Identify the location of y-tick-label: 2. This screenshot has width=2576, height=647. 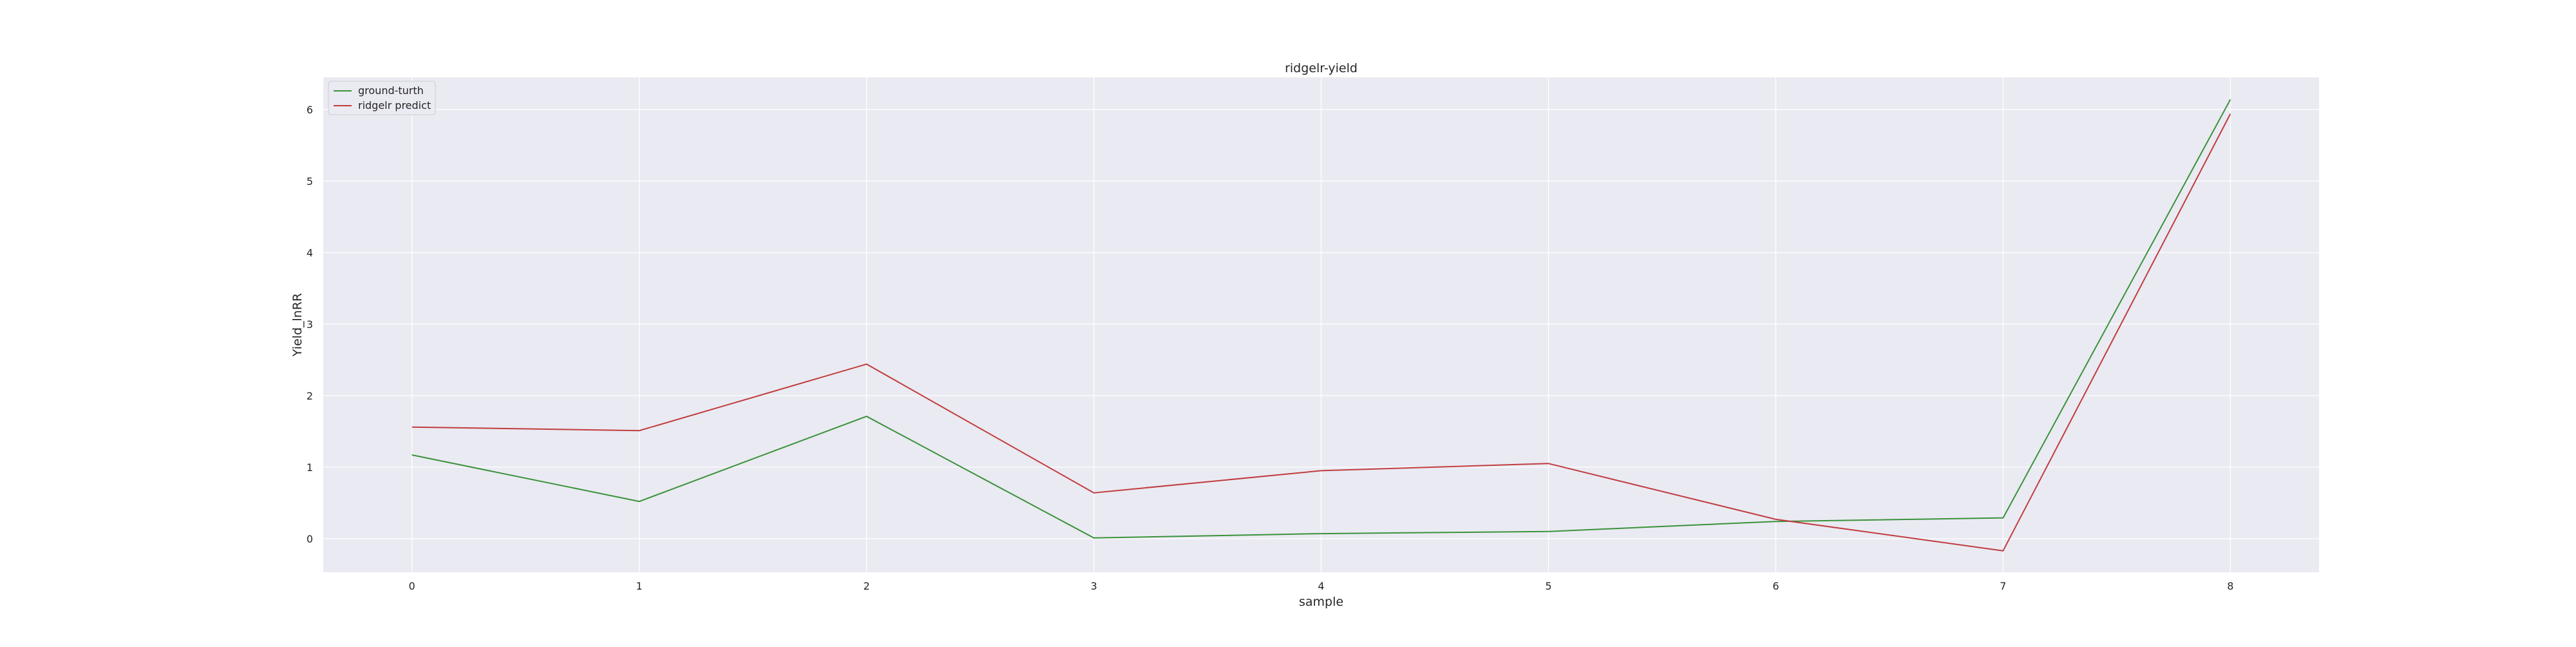
(310, 396).